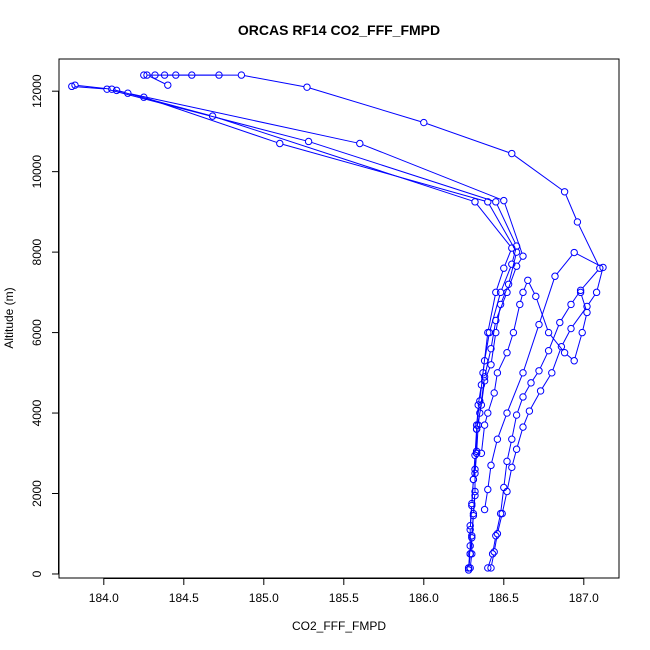  What do you see at coordinates (344, 598) in the screenshot?
I see `x-tick-label: 185.5` at bounding box center [344, 598].